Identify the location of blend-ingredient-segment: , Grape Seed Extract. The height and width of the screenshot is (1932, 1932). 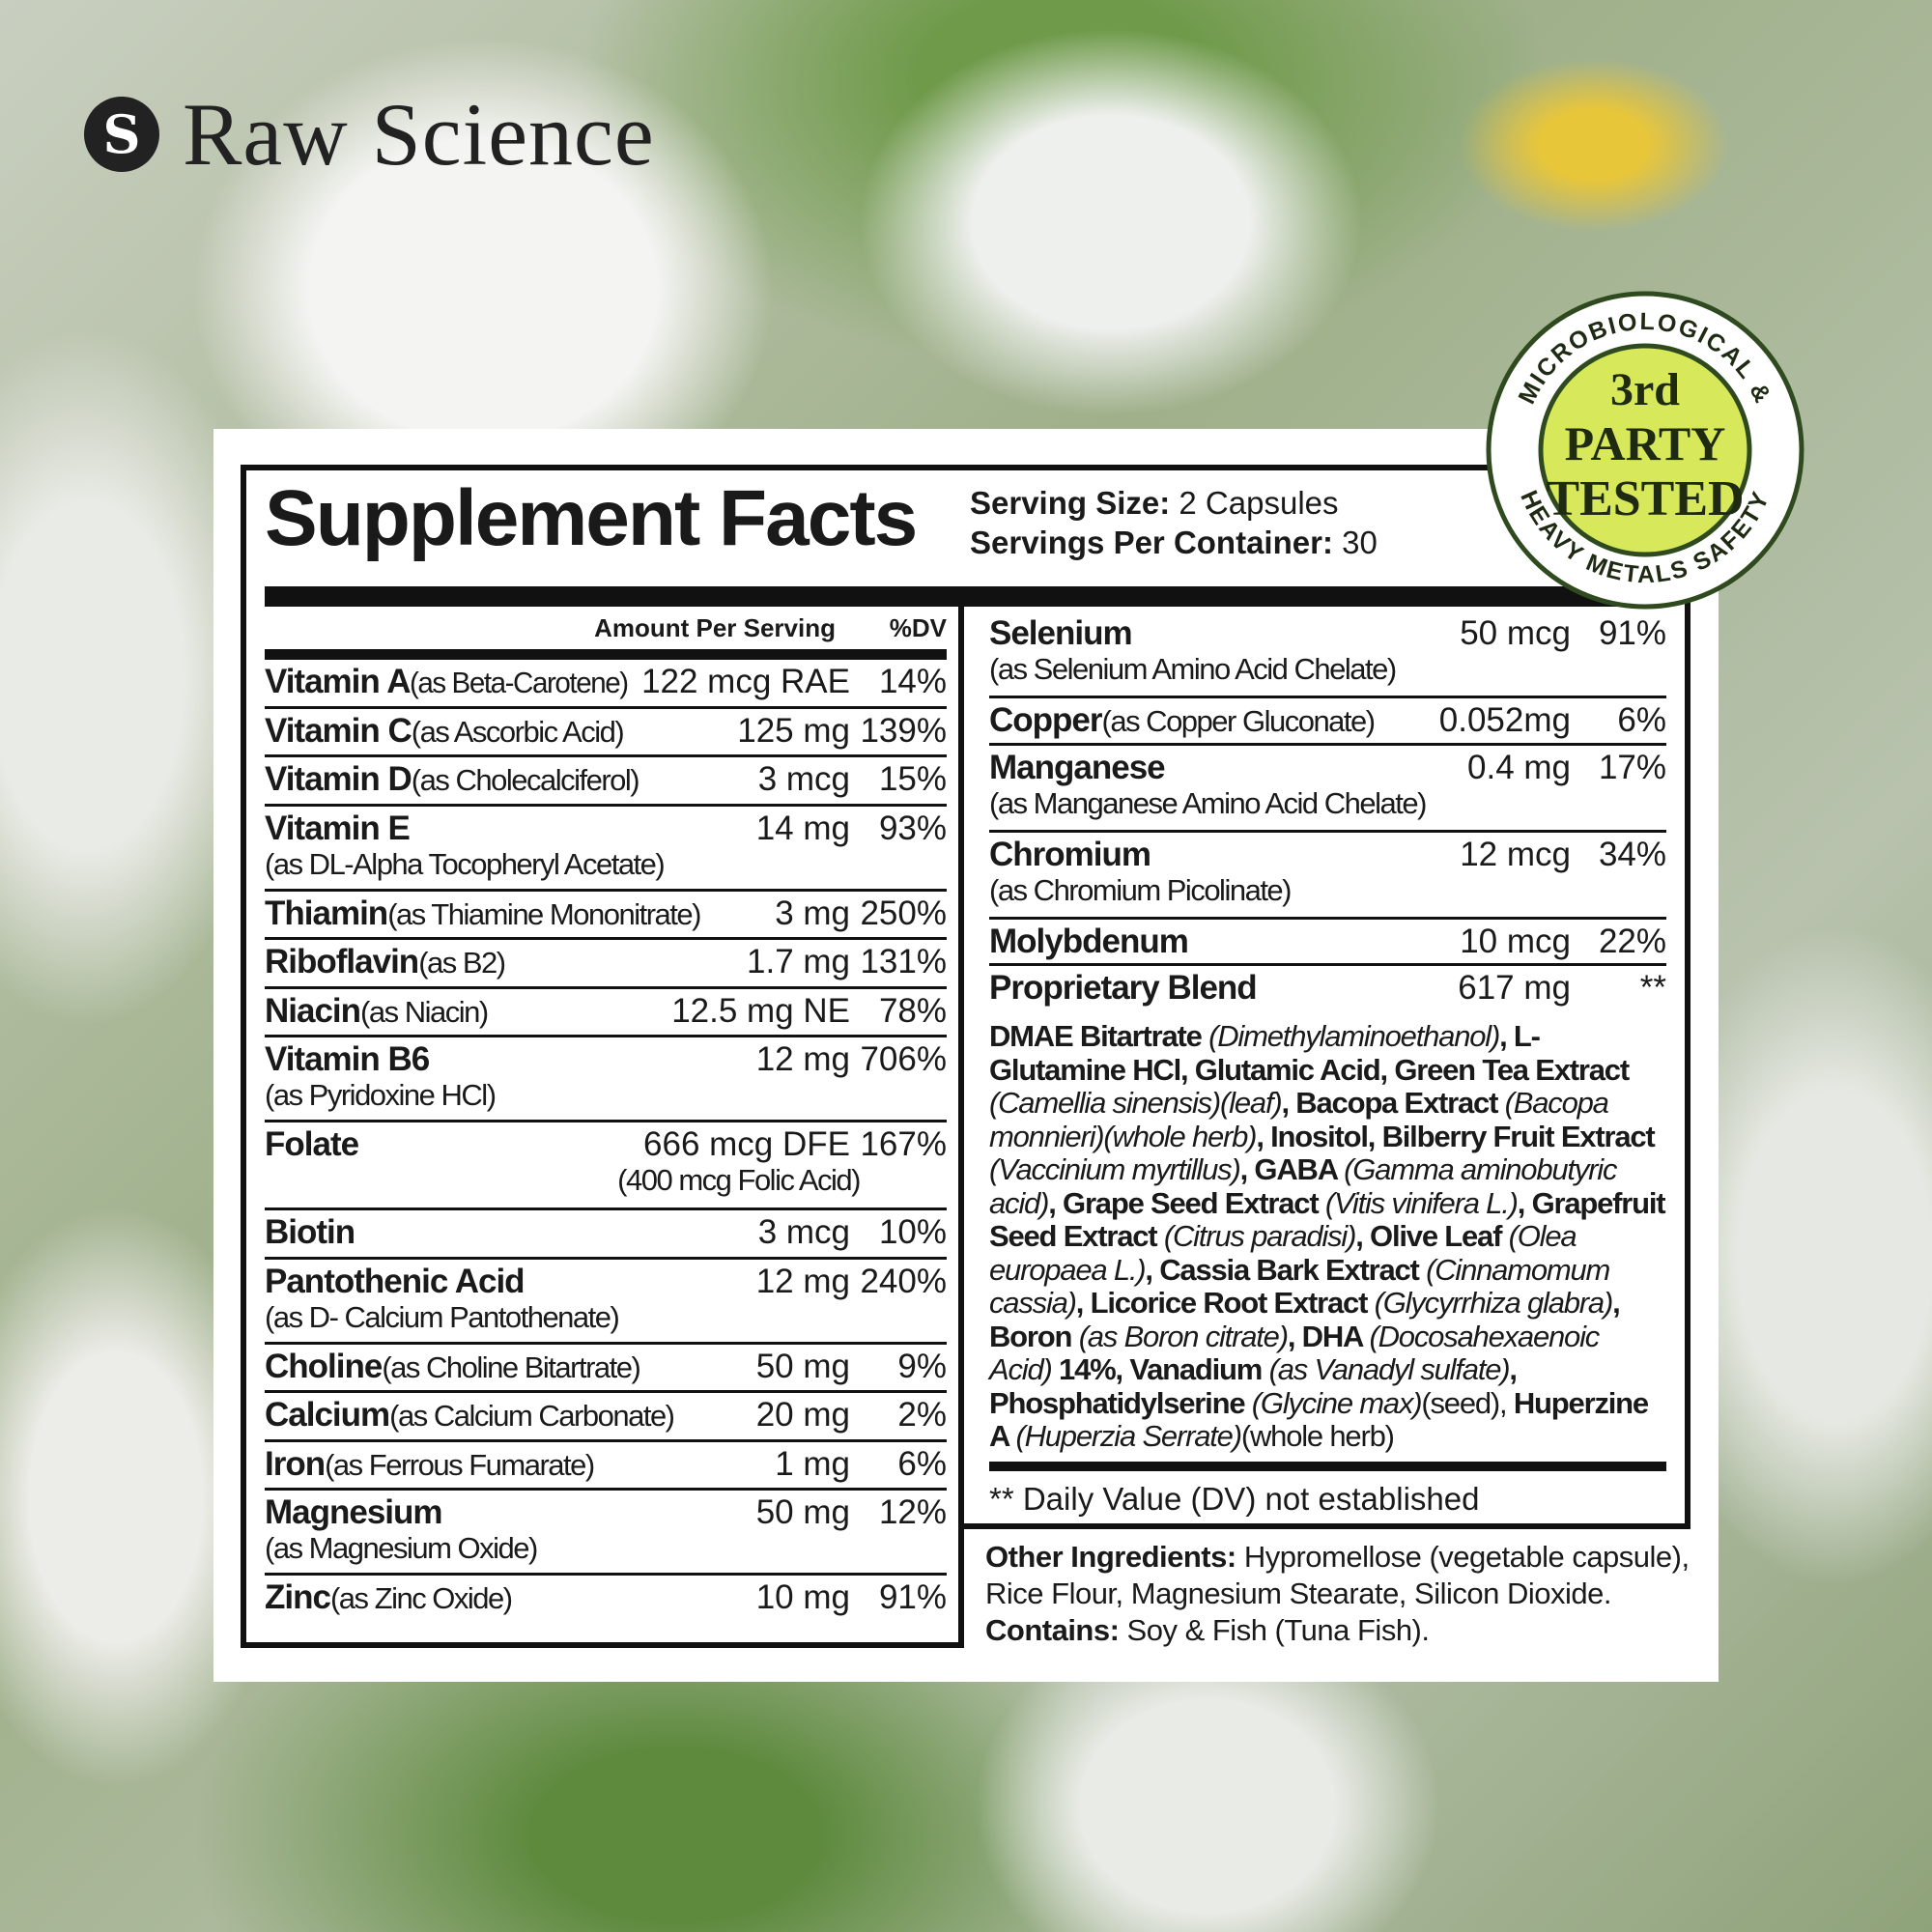
(1186, 1202).